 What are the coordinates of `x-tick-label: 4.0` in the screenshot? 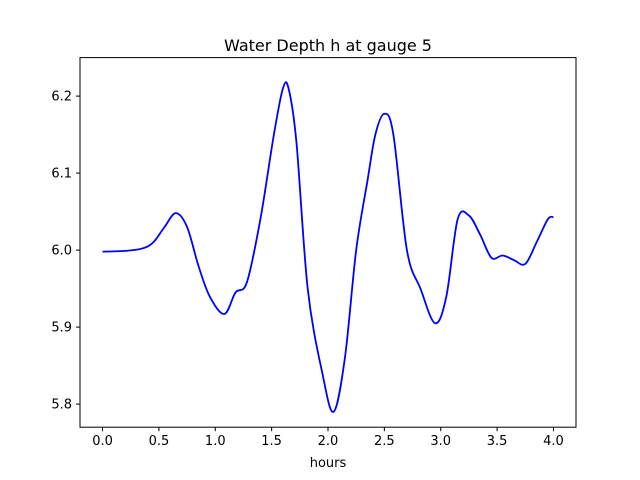 It's located at (553, 441).